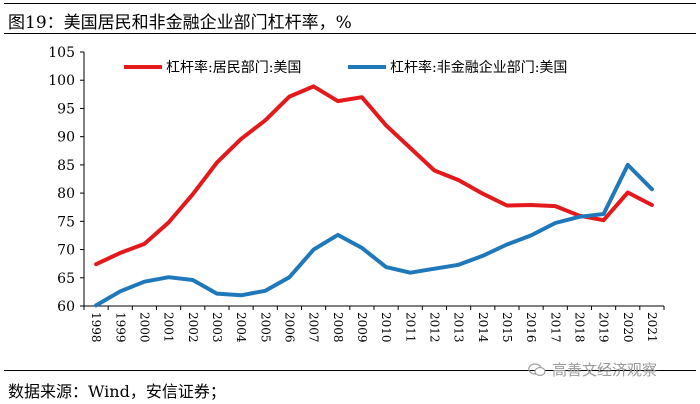 The image size is (700, 404). What do you see at coordinates (66, 194) in the screenshot?
I see `y-tick-label: 80` at bounding box center [66, 194].